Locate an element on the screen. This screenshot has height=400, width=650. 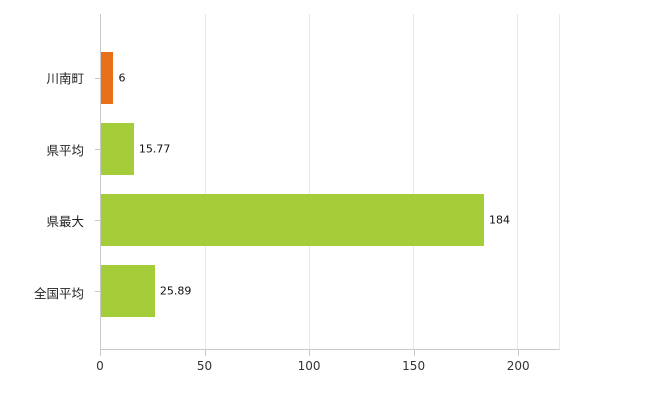
x-axis-tick-labels: 0 50 100 150 200 is located at coordinates (328, 368).